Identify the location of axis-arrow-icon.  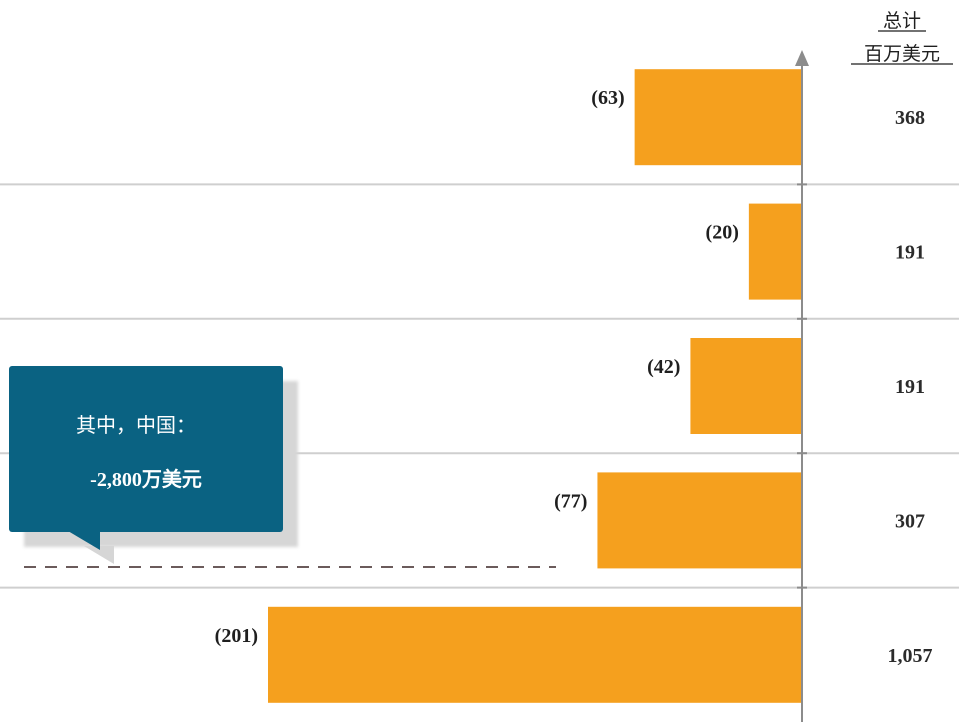
(802, 58).